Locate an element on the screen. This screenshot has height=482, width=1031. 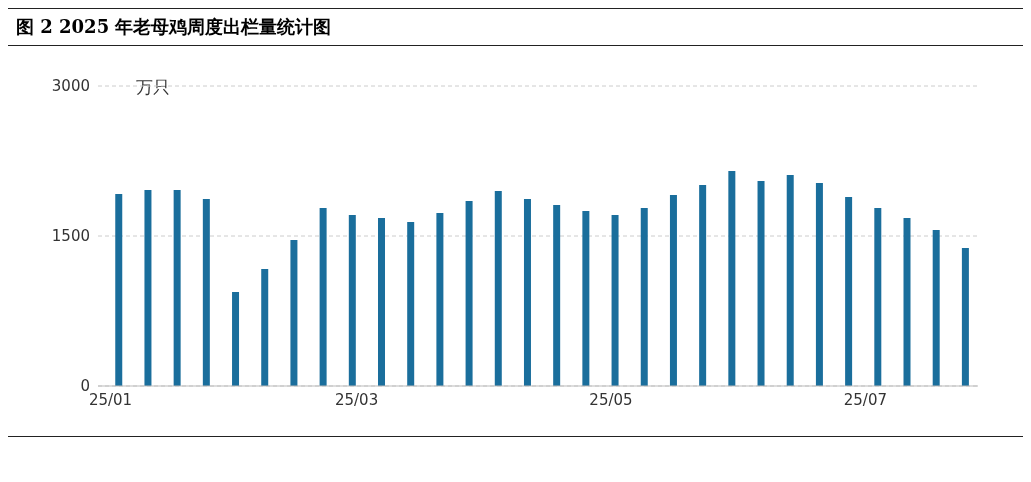
y-tick-label: 1500 is located at coordinates (70, 236).